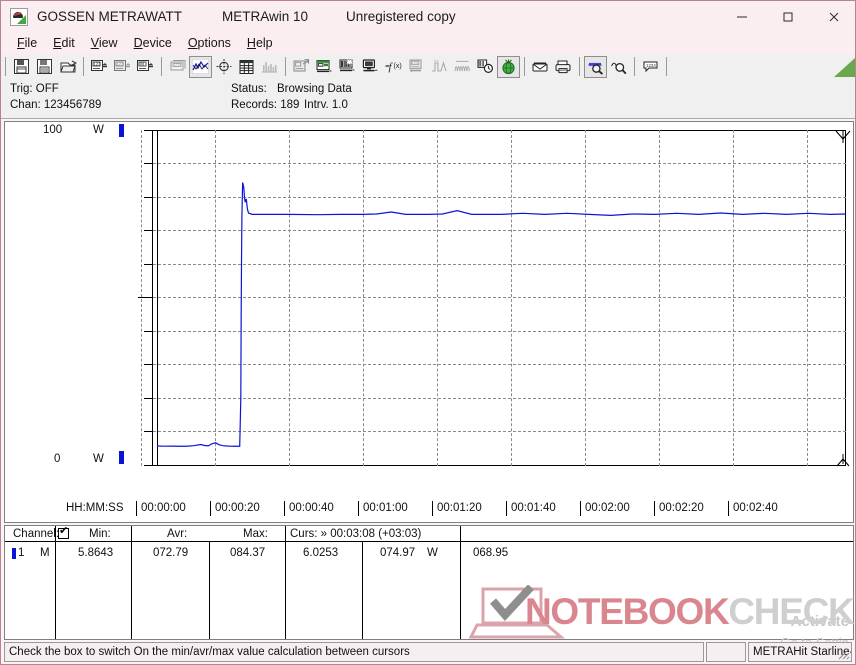  Describe the element at coordinates (439, 67) in the screenshot. I see `waveform-icon` at that location.